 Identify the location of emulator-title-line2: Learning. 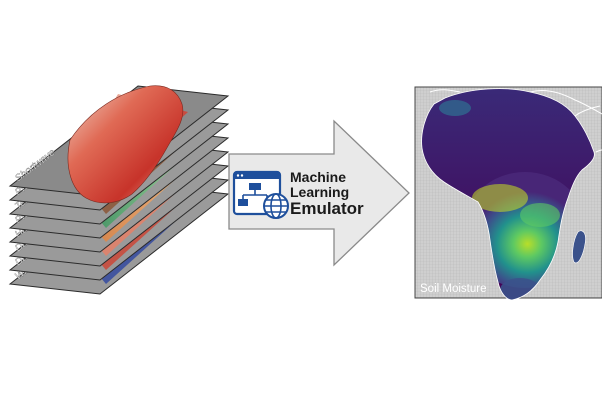
(319, 192).